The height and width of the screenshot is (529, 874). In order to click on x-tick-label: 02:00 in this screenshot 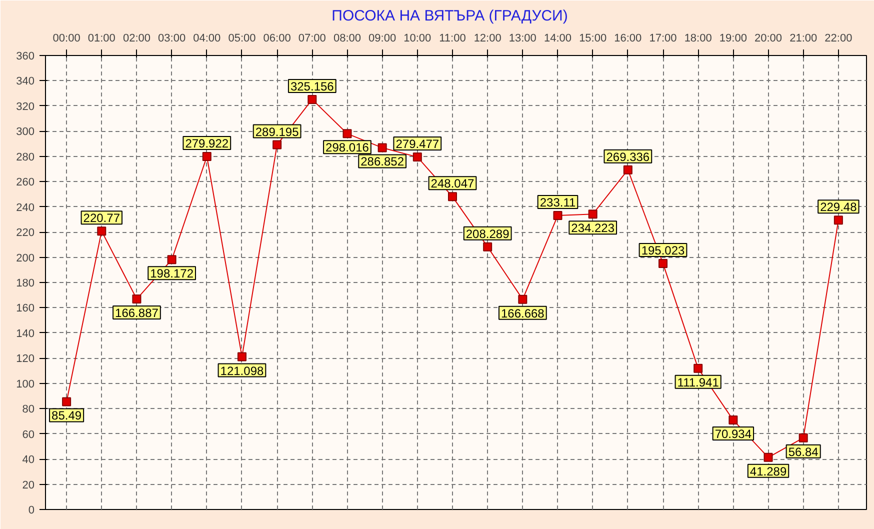, I will do `click(136, 38)`.